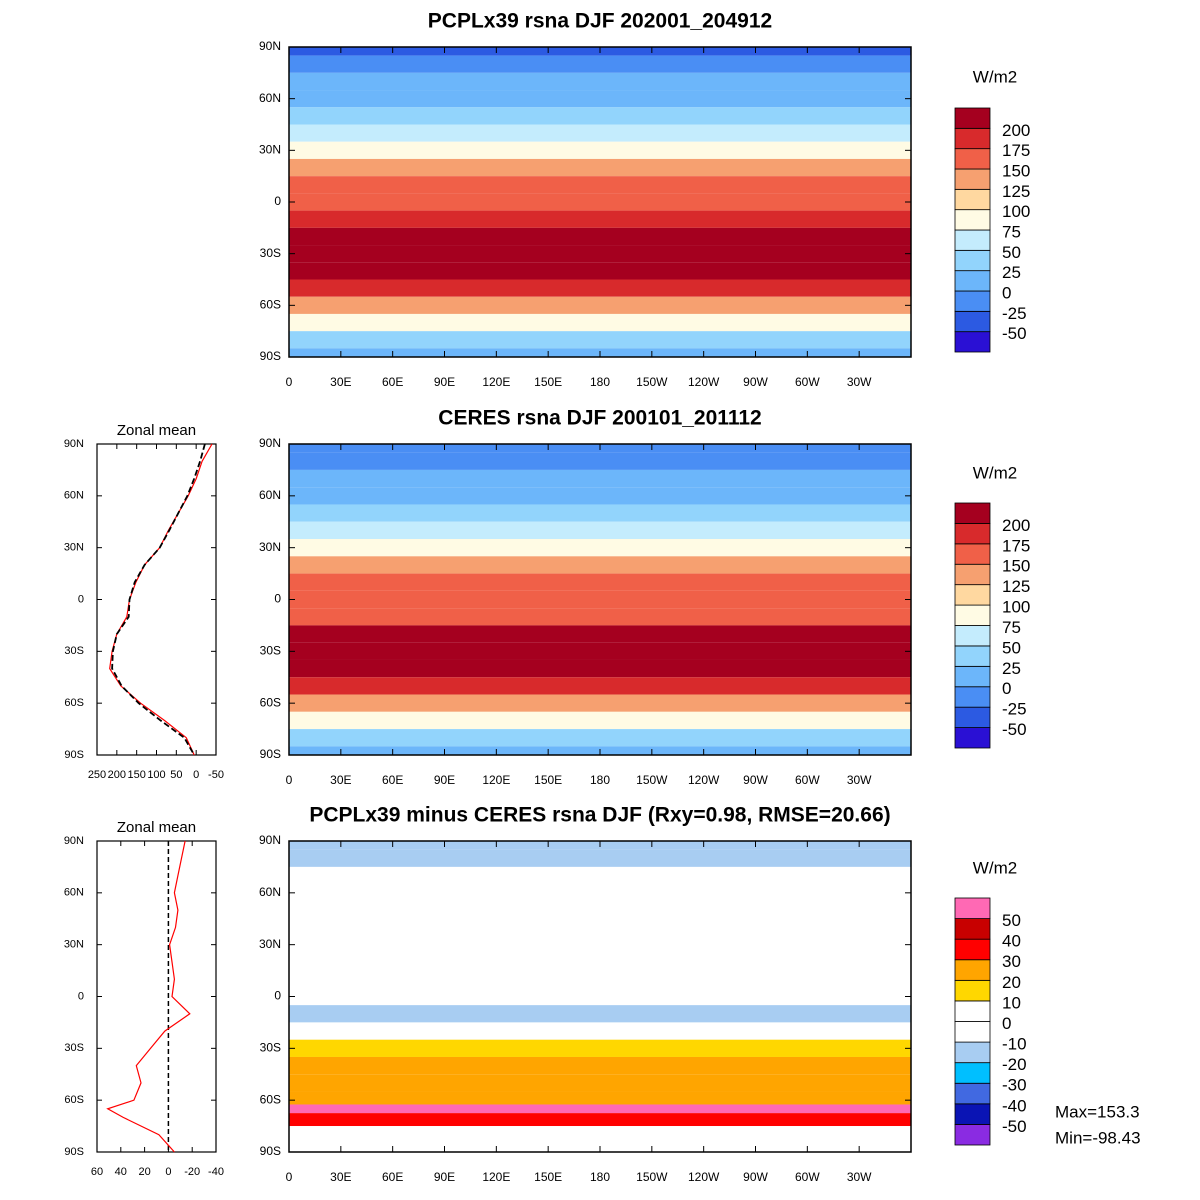 The image size is (1200, 1200). What do you see at coordinates (176, 775) in the screenshot?
I see `x-tick-label: 50` at bounding box center [176, 775].